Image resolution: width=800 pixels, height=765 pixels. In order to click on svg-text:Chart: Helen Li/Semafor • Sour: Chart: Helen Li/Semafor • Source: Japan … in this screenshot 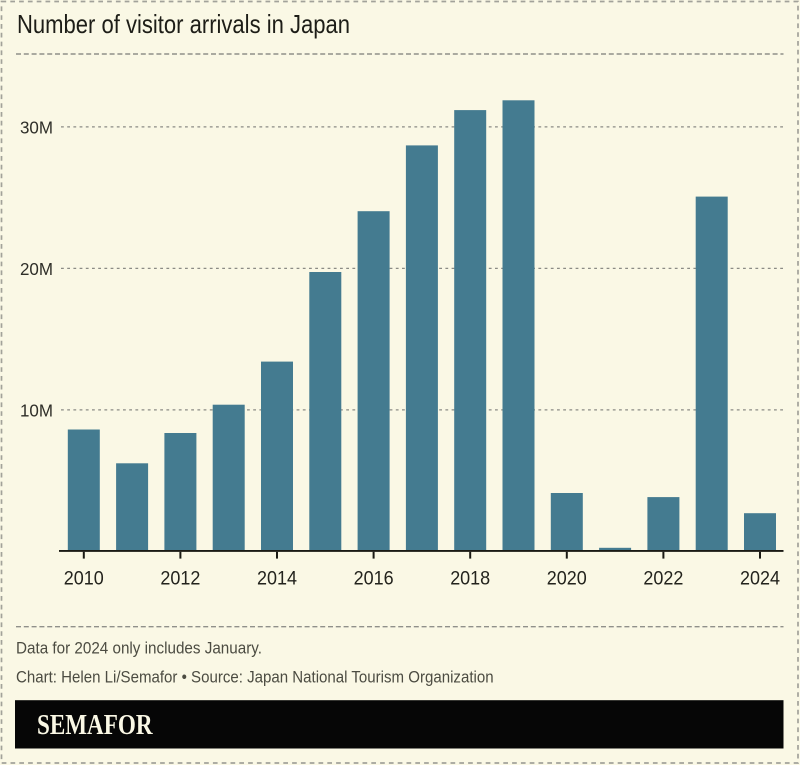, I will do `click(255, 677)`.